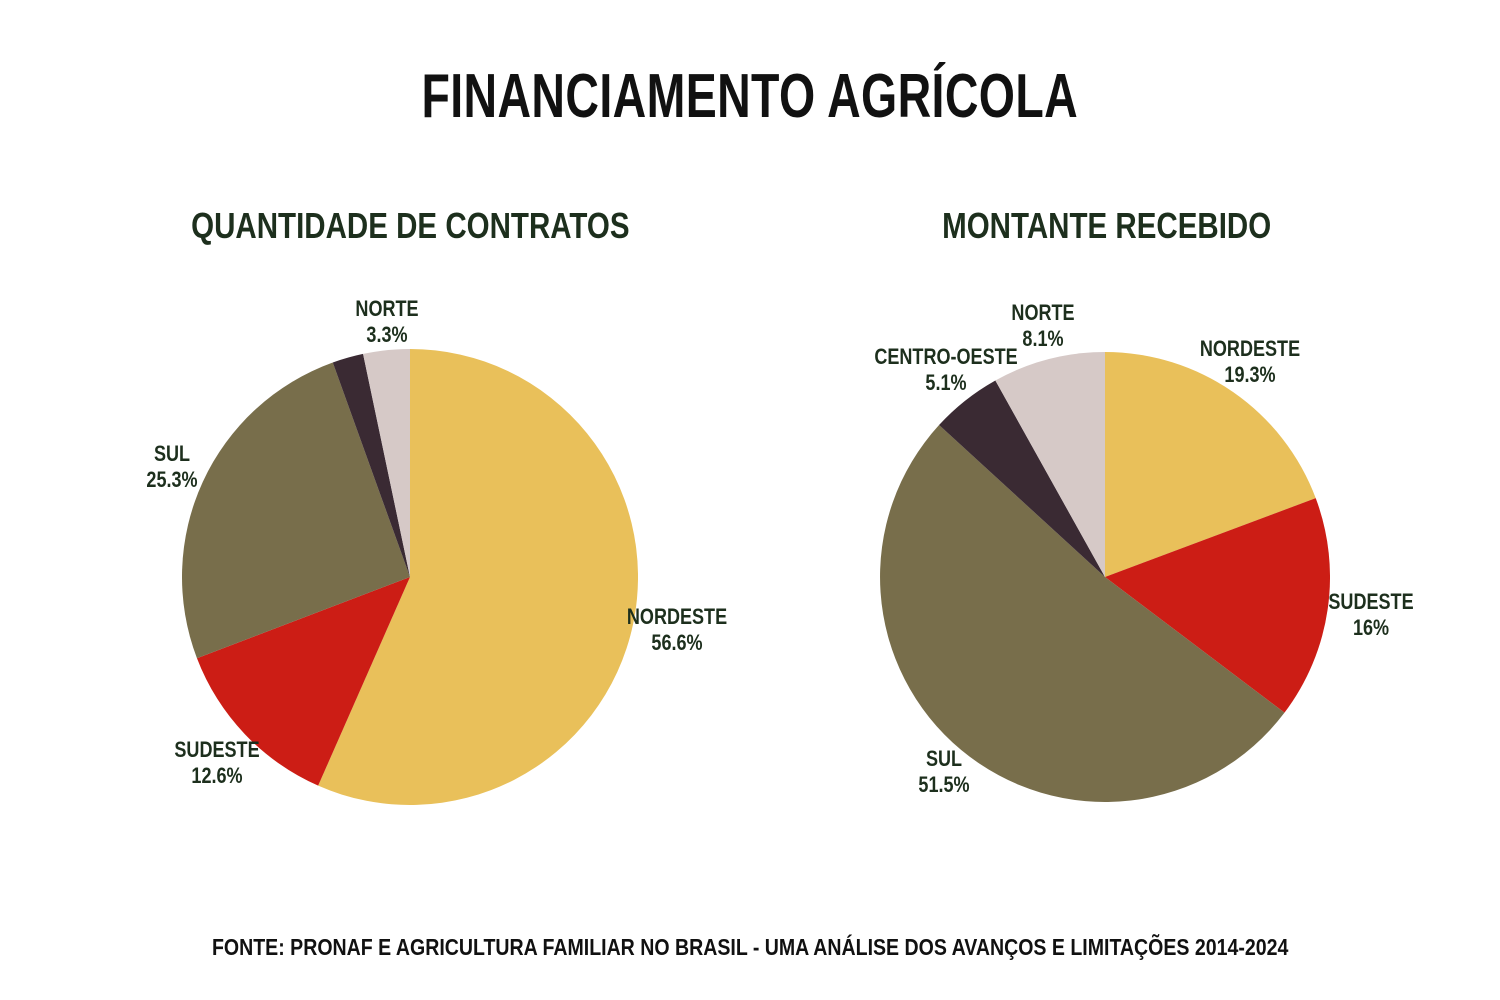  What do you see at coordinates (677, 616) in the screenshot?
I see `contracts-label-nordeste-name: NORDESTE` at bounding box center [677, 616].